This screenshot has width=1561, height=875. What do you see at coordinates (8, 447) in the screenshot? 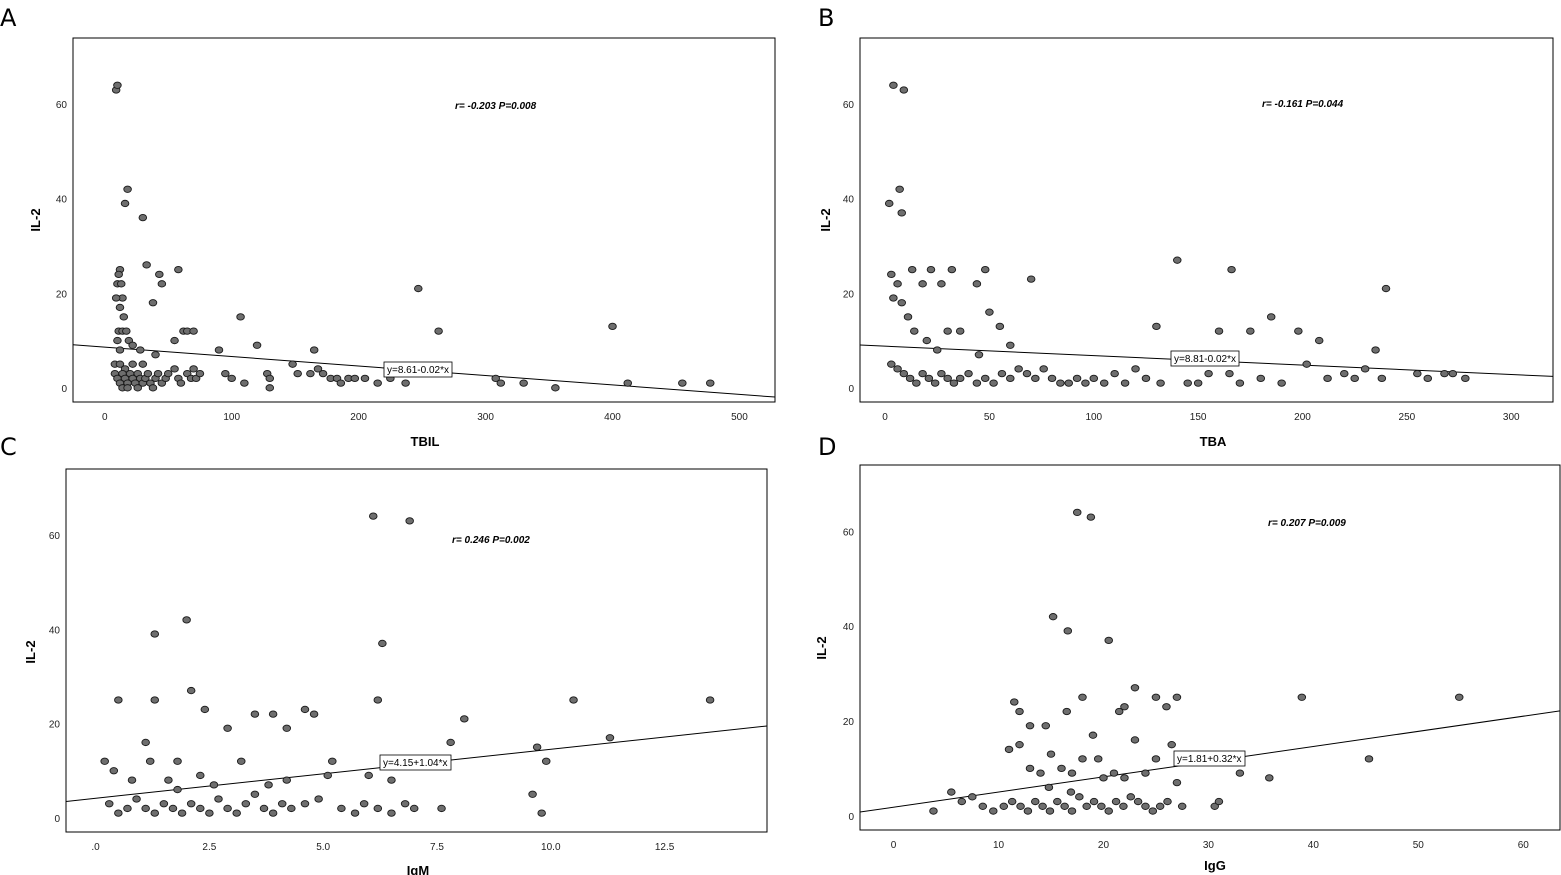
I see `panel-letter: C` at bounding box center [8, 447].